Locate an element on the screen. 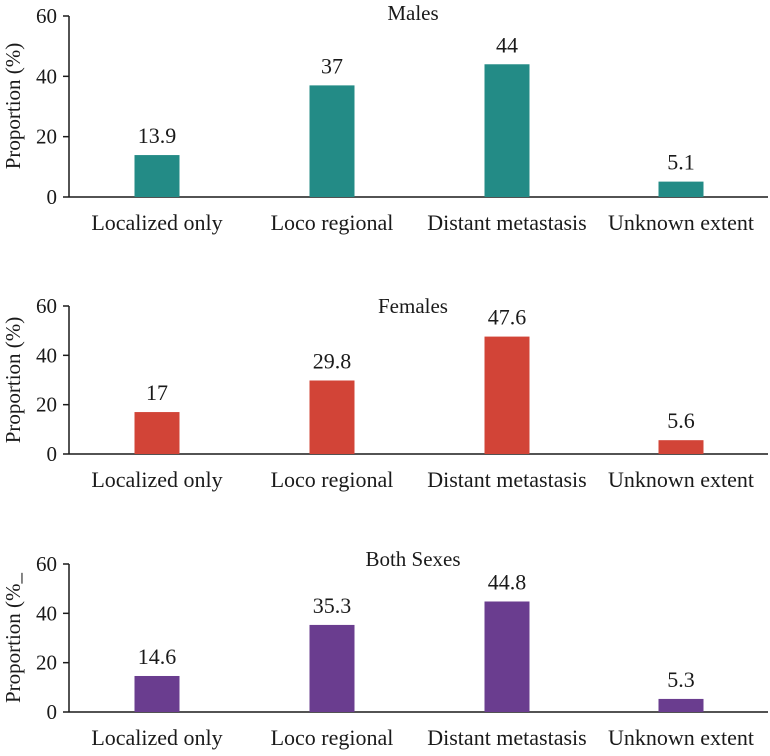 The height and width of the screenshot is (756, 770). value-label: 47.6 is located at coordinates (507, 317).